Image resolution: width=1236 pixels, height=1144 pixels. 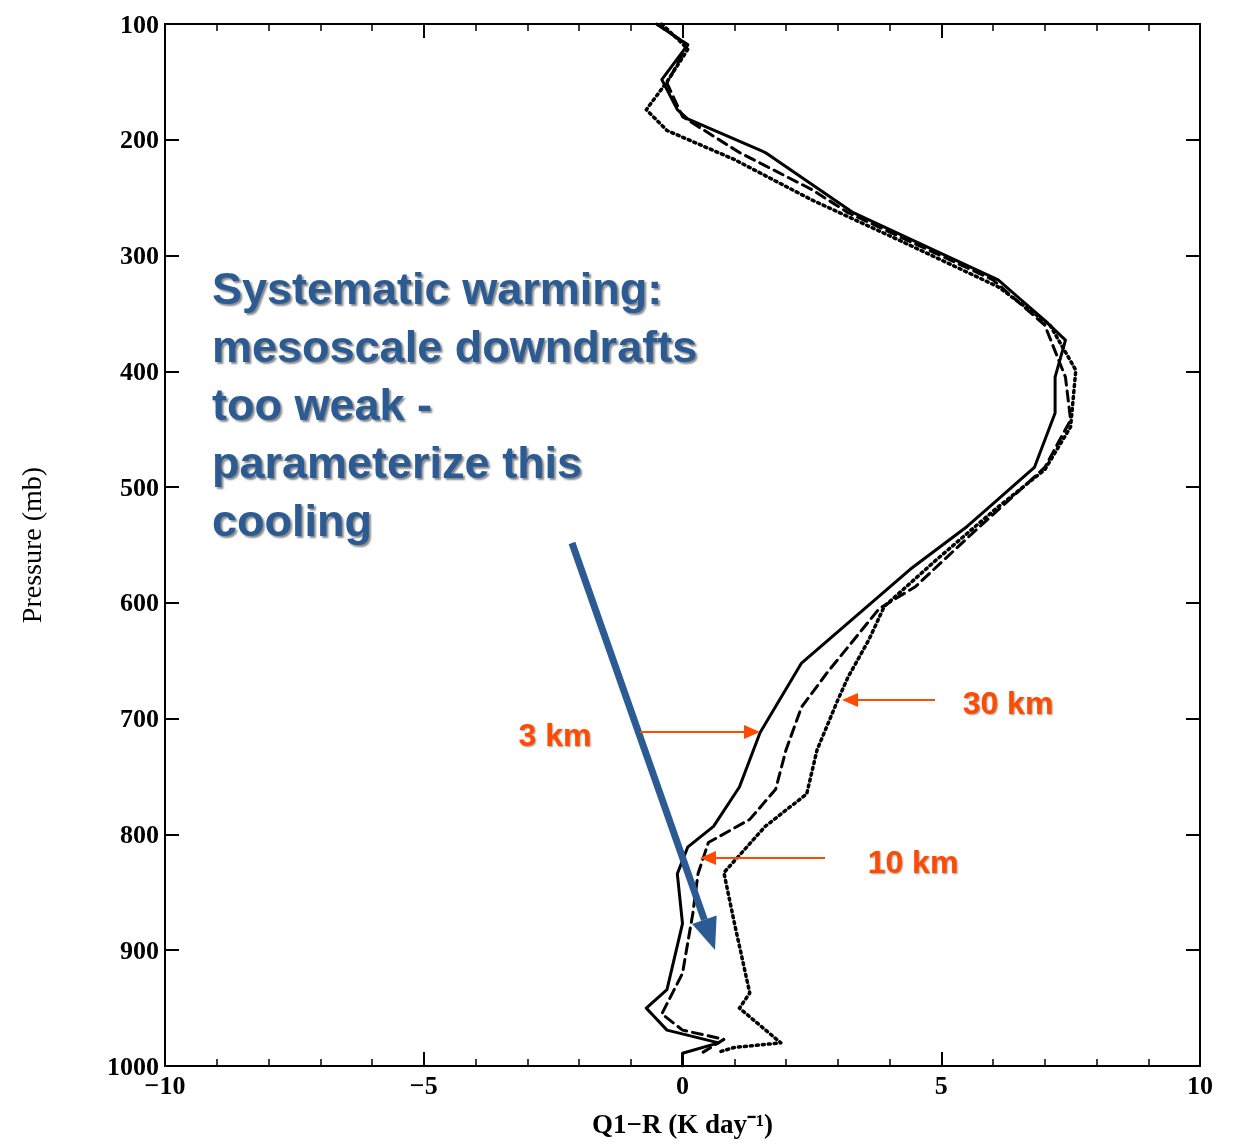 What do you see at coordinates (682, 1123) in the screenshot?
I see `x-axis-title: Q1−R (K day⁻¹)` at bounding box center [682, 1123].